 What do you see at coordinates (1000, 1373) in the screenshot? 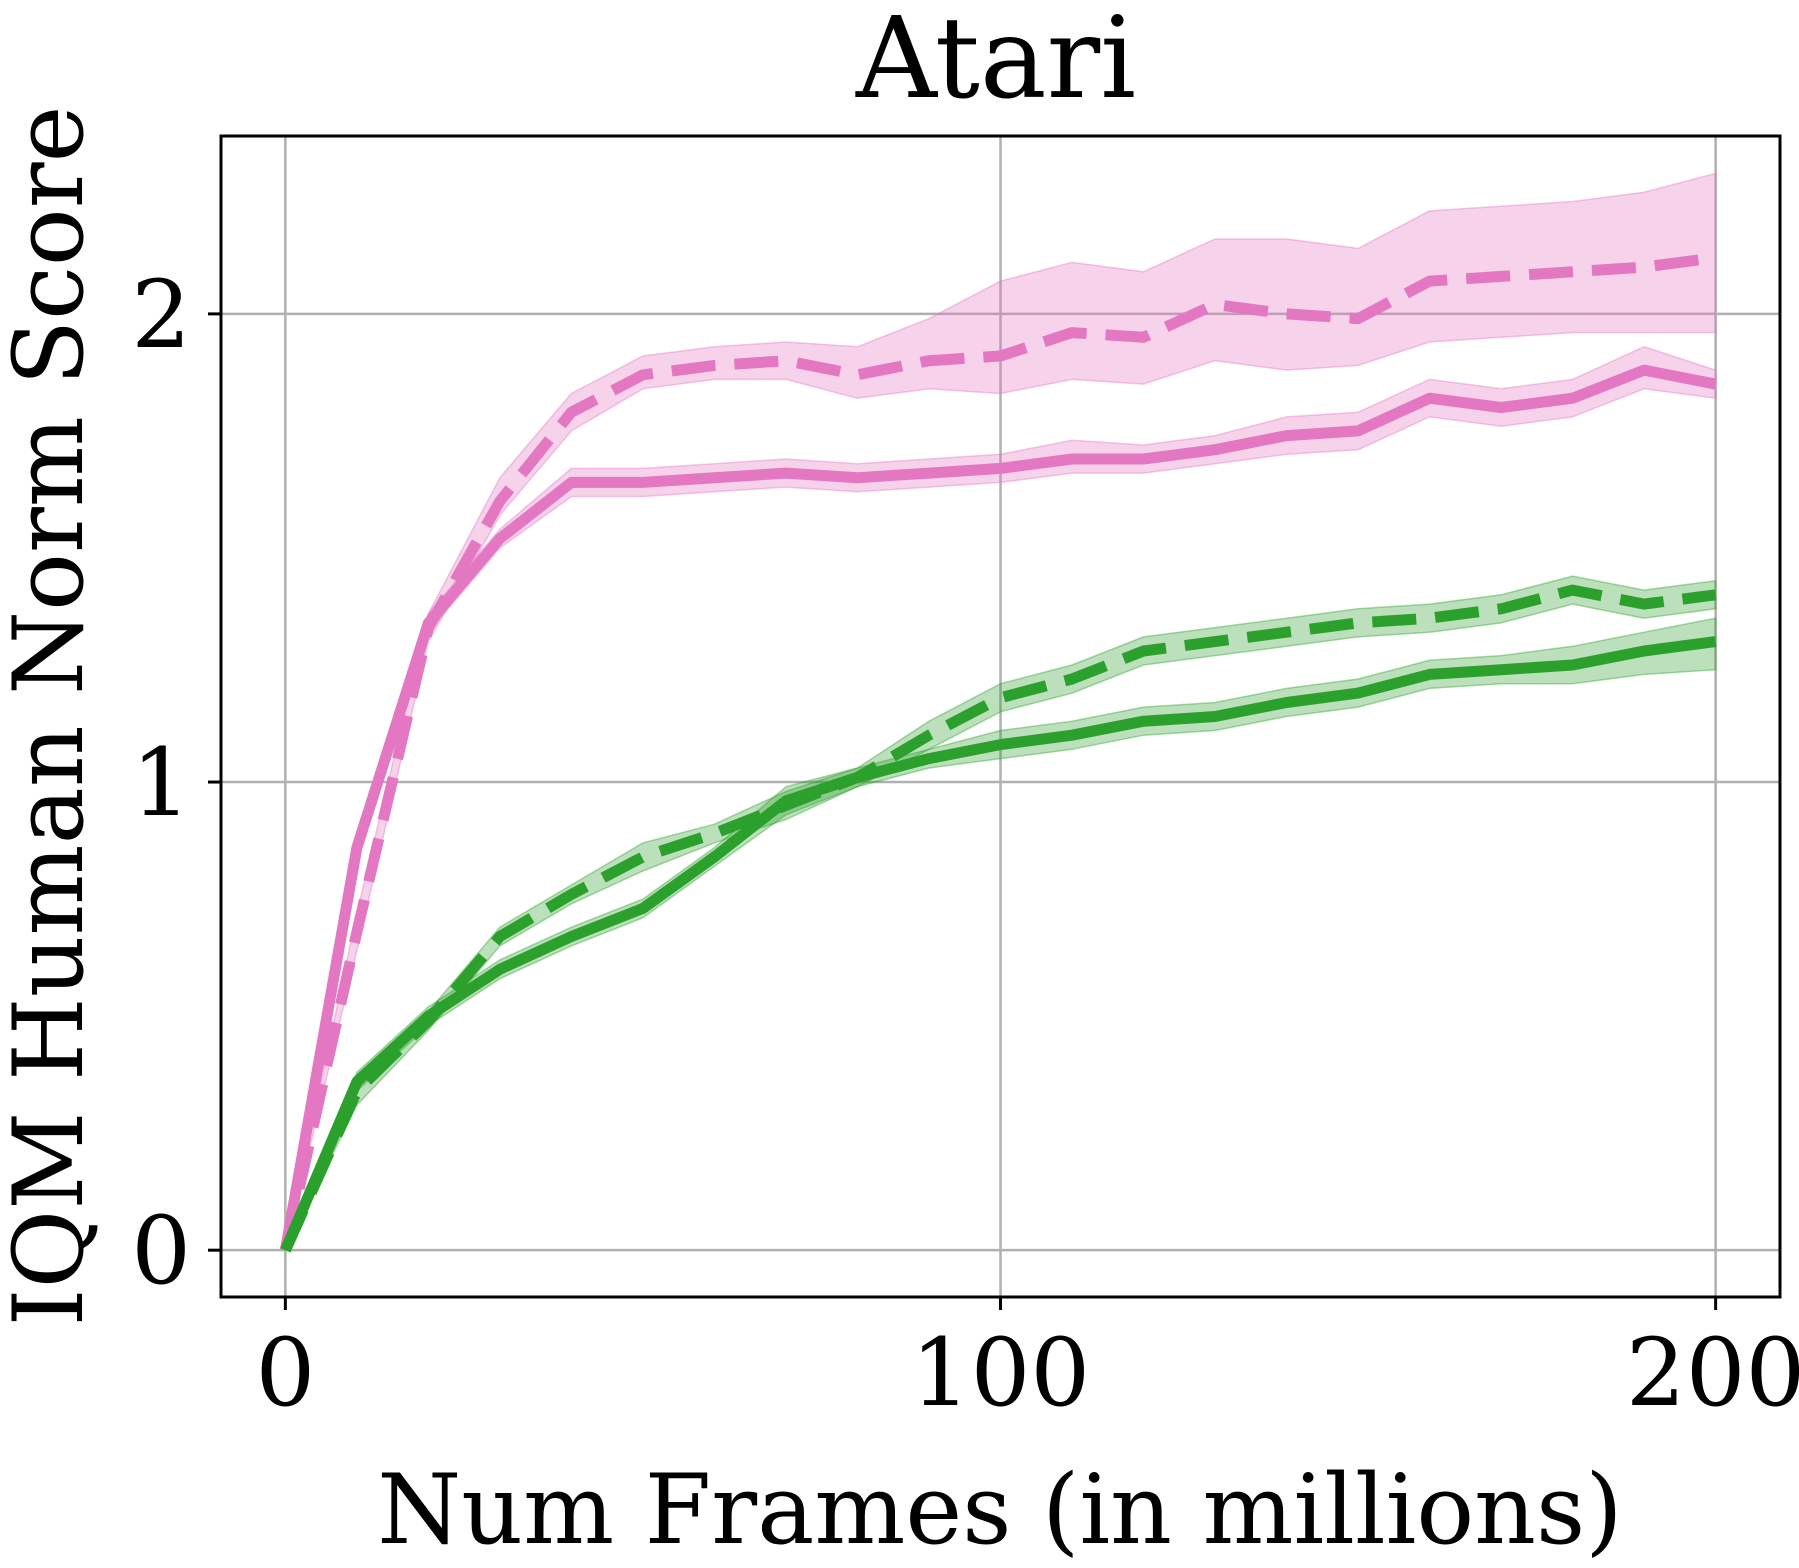
I see `x-tick-label-1: 100` at bounding box center [1000, 1373].